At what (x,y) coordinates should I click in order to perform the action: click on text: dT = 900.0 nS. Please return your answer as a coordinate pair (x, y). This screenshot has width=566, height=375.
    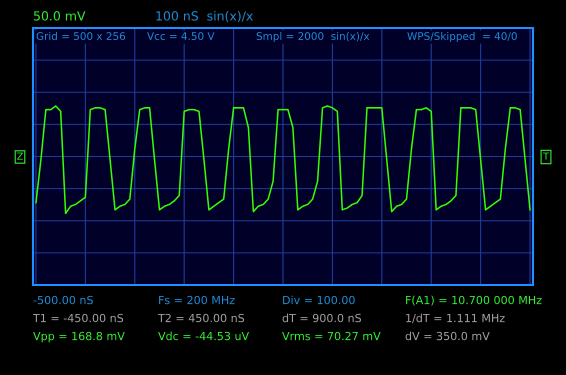
    Looking at the image, I should click on (322, 318).